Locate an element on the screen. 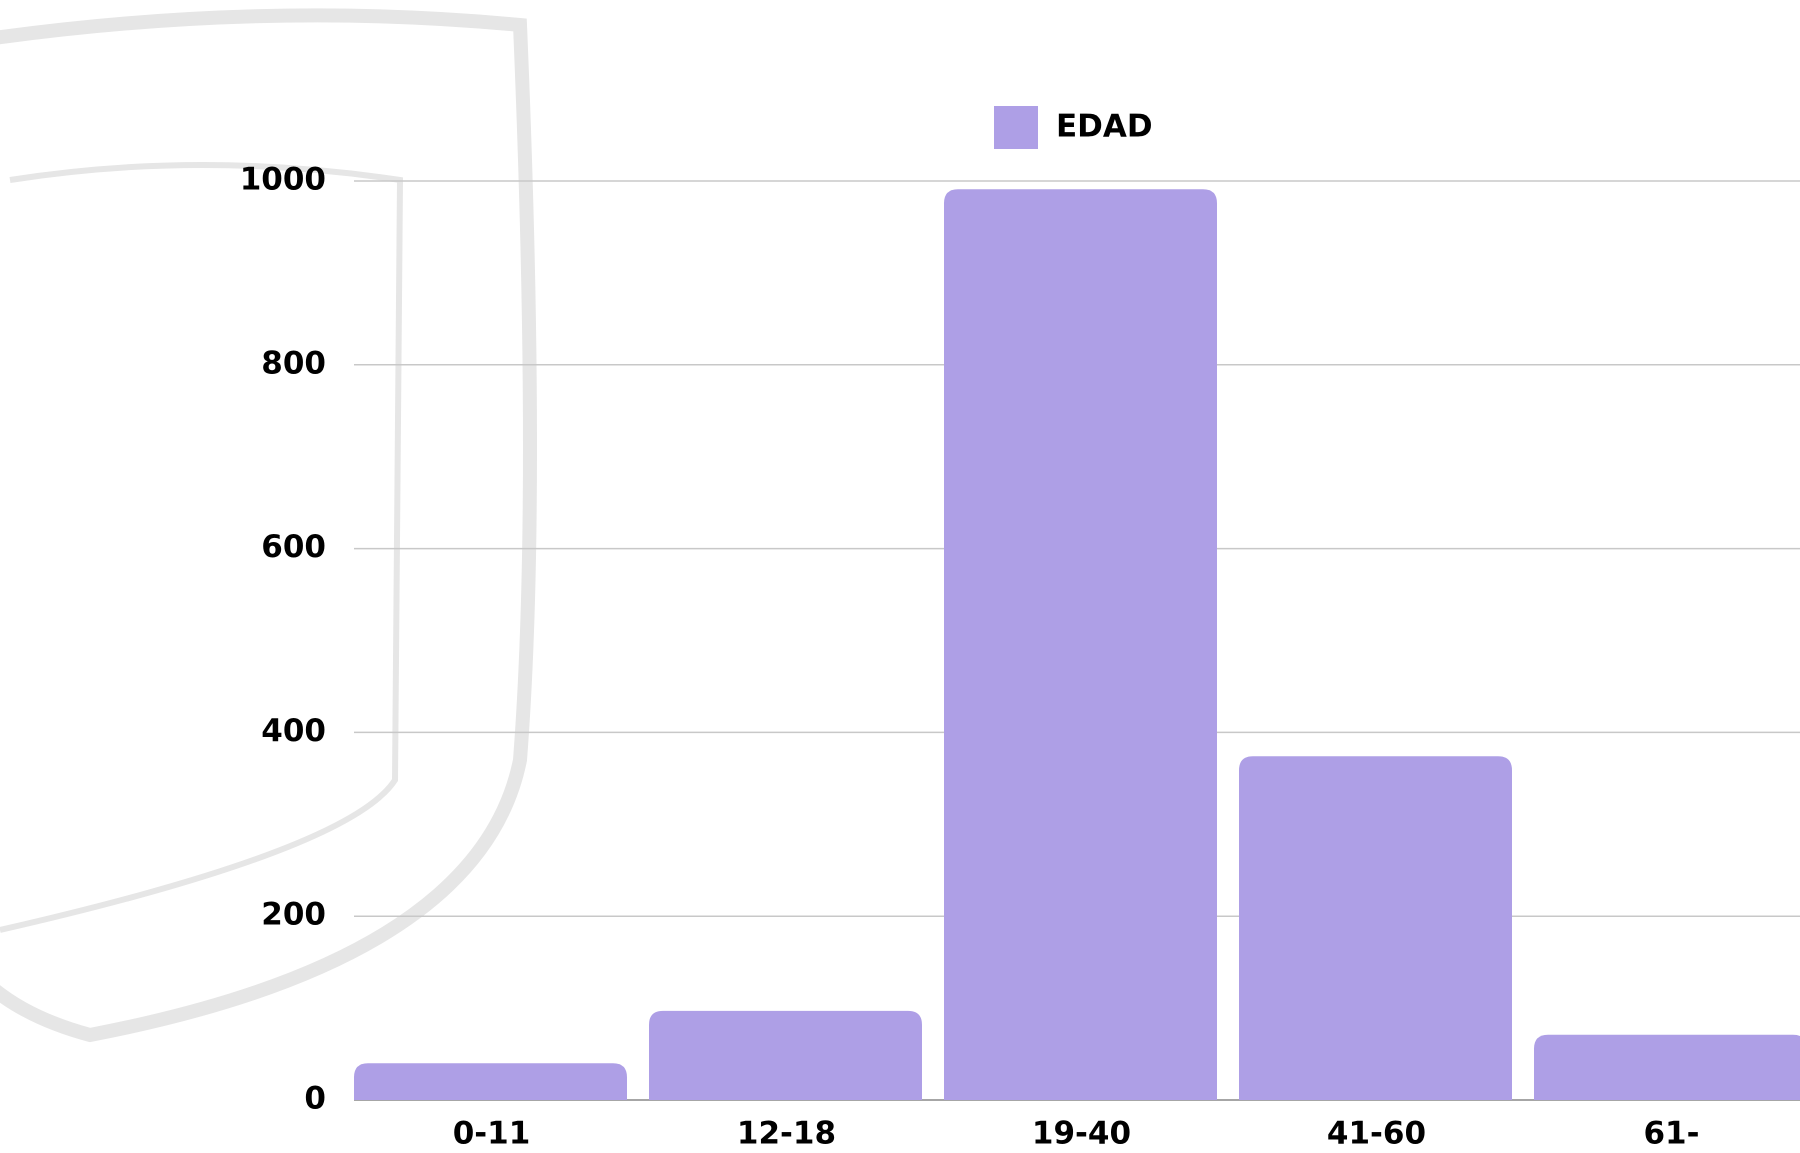 The image size is (1800, 1153). y-tick-label: 600 is located at coordinates (293, 547).